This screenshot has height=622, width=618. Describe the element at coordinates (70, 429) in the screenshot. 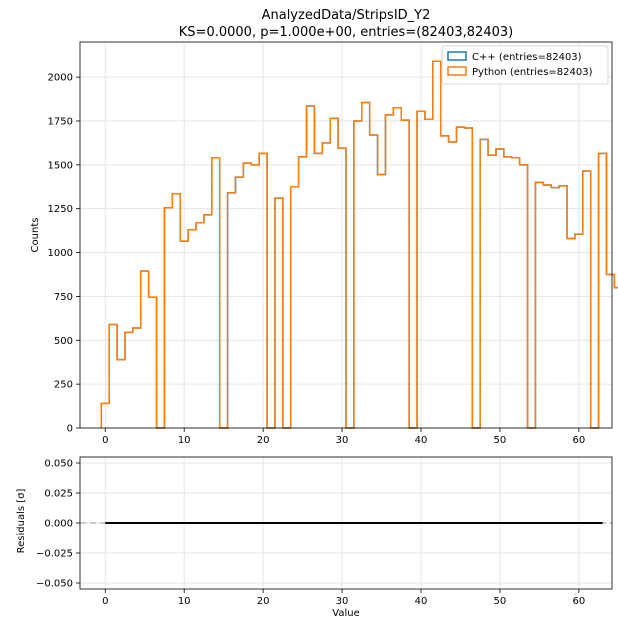

I see `y-tick-label: 0` at that location.